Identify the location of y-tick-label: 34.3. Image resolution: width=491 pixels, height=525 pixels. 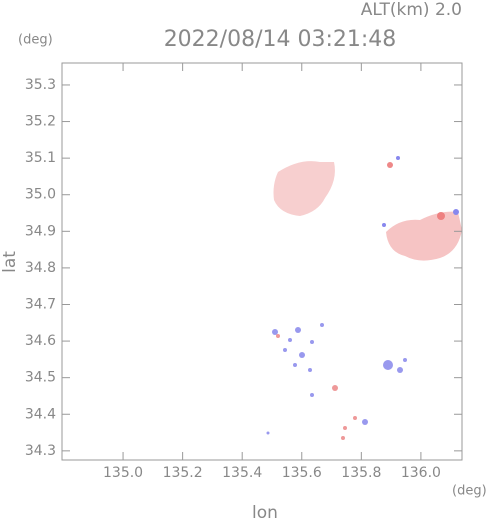
(40, 451).